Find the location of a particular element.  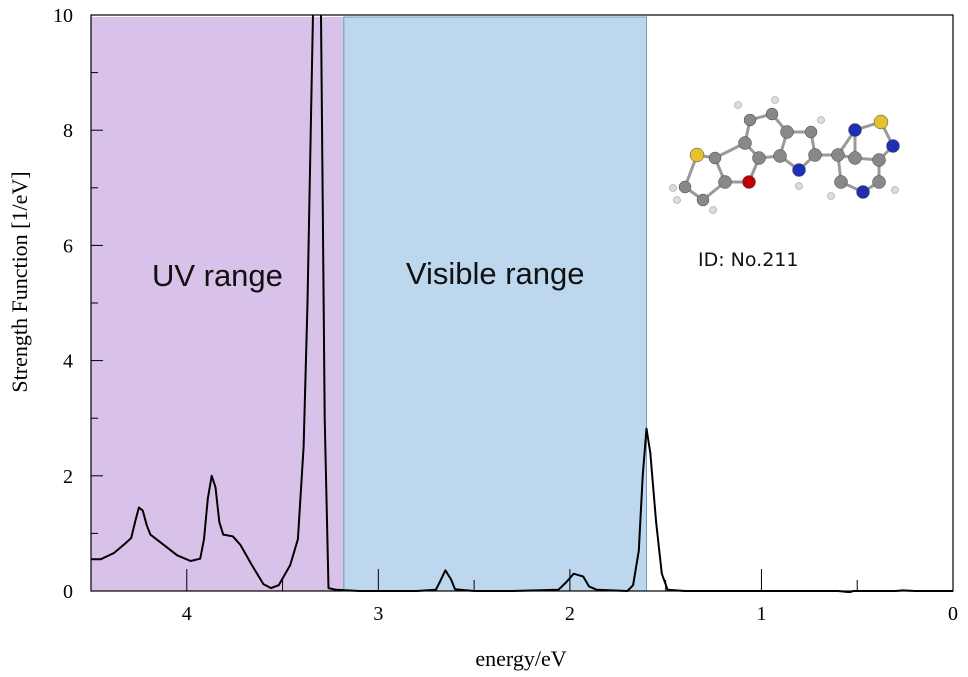

molecule-structure-image is located at coordinates (784, 155).